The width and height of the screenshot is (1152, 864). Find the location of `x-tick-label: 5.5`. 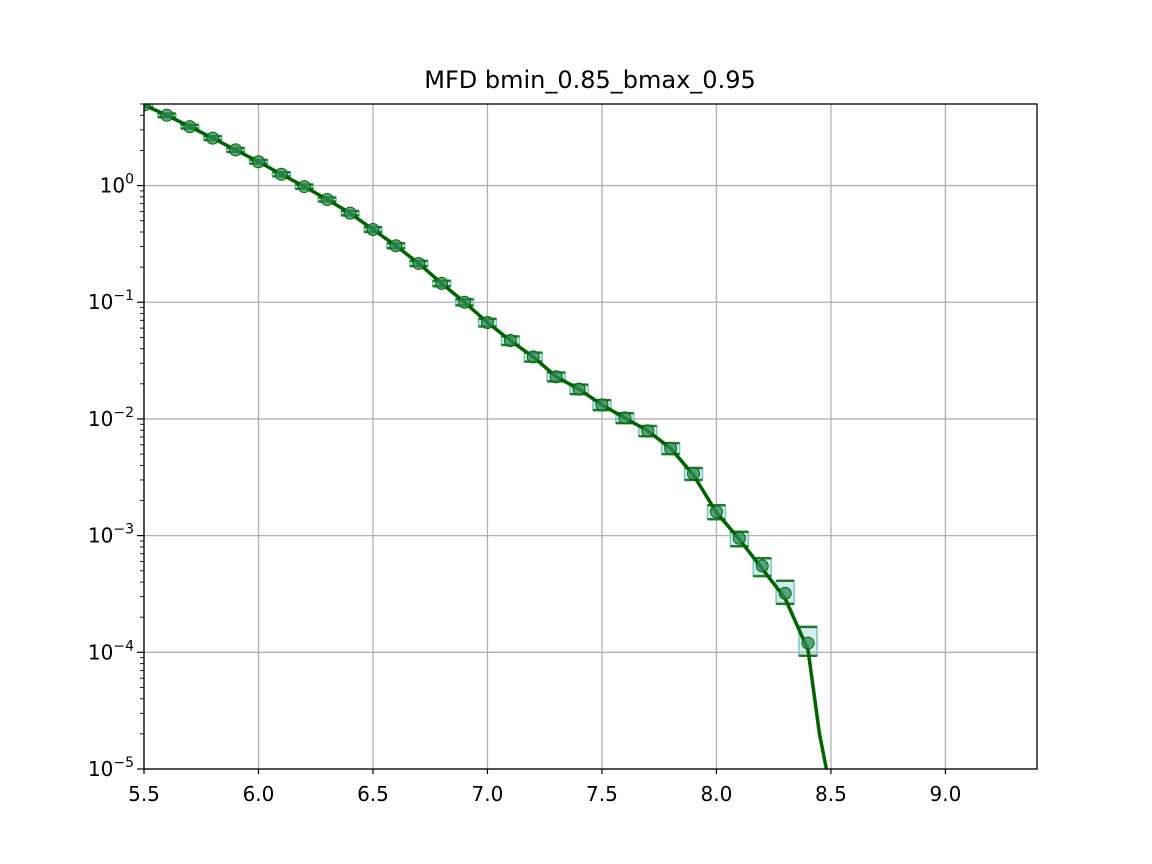

x-tick-label: 5.5 is located at coordinates (144, 794).